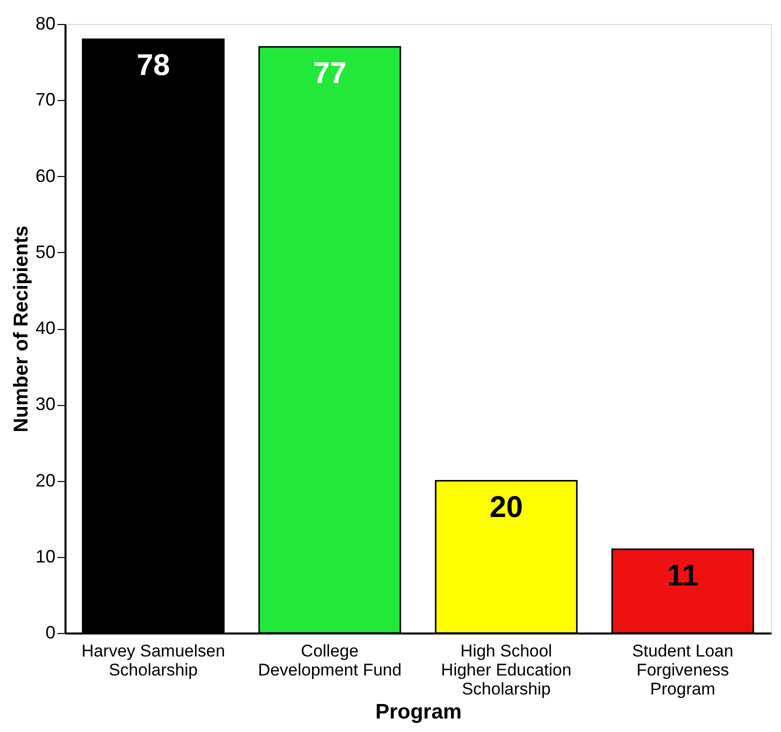 This screenshot has height=732, width=781. What do you see at coordinates (45, 100) in the screenshot?
I see `y-tick-label: 70` at bounding box center [45, 100].